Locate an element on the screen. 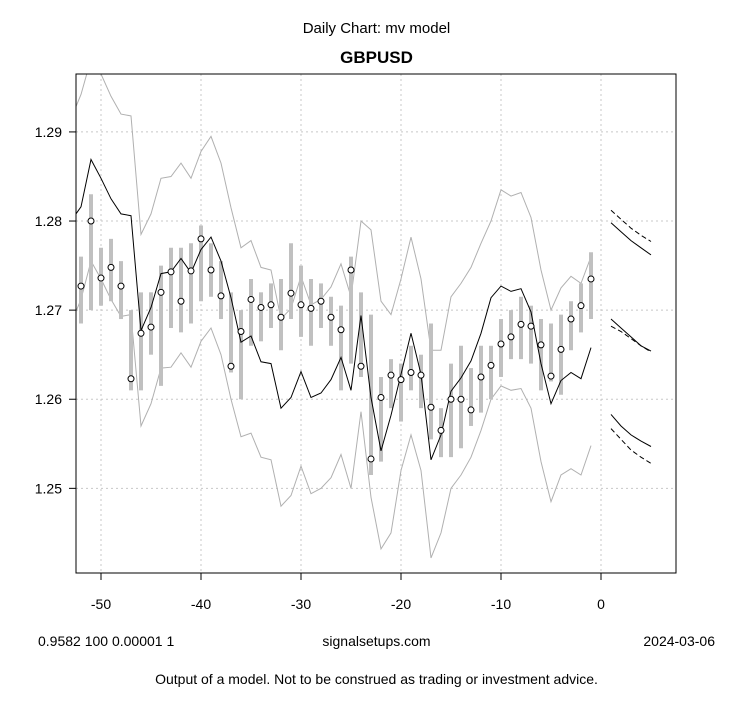  x-tick-label: -30 is located at coordinates (301, 604).